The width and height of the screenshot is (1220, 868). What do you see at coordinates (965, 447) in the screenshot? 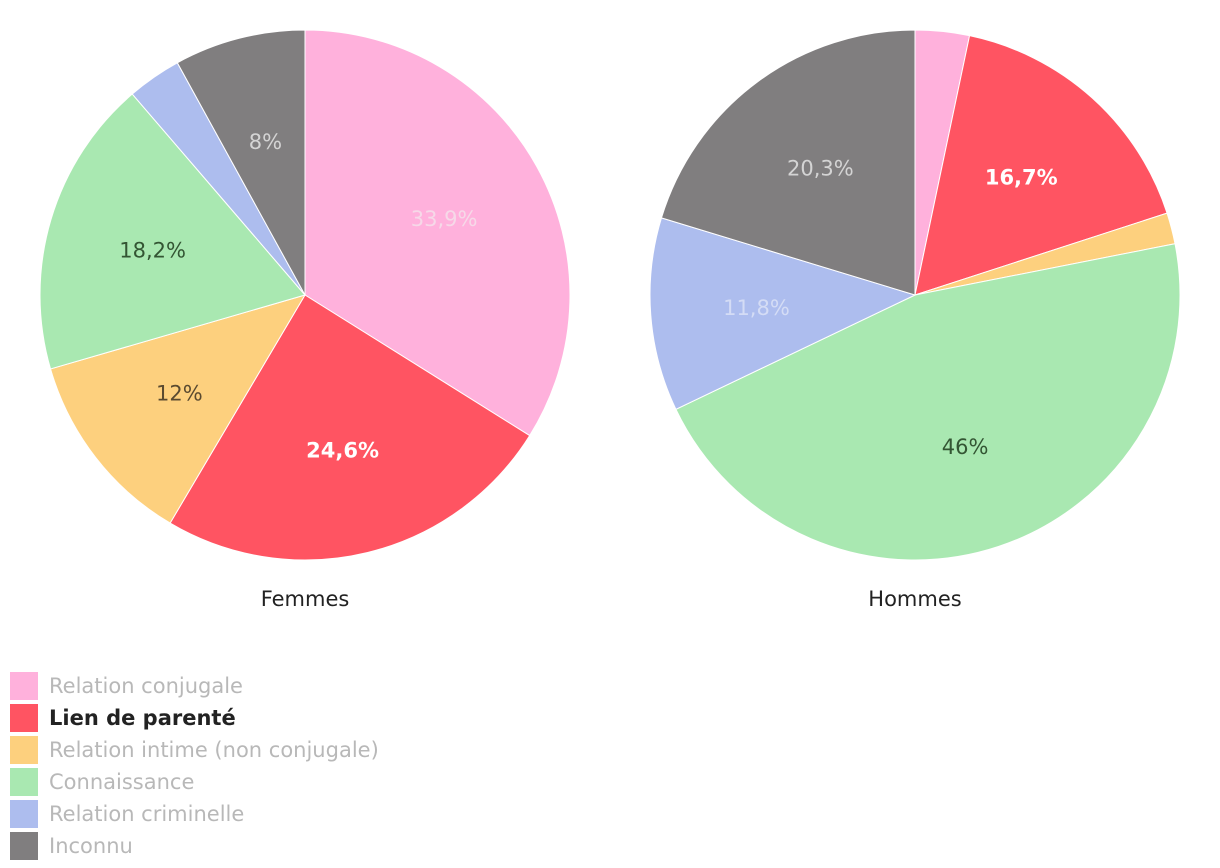
I see `data-label-hommes-connaissance: 46%` at bounding box center [965, 447].